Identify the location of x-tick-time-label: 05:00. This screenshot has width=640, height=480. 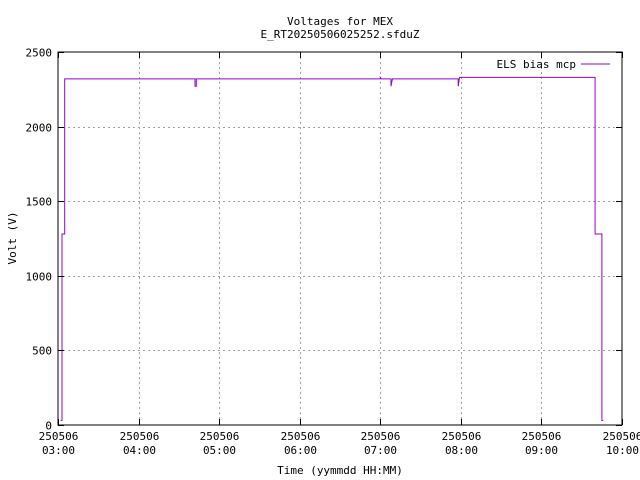
(219, 450).